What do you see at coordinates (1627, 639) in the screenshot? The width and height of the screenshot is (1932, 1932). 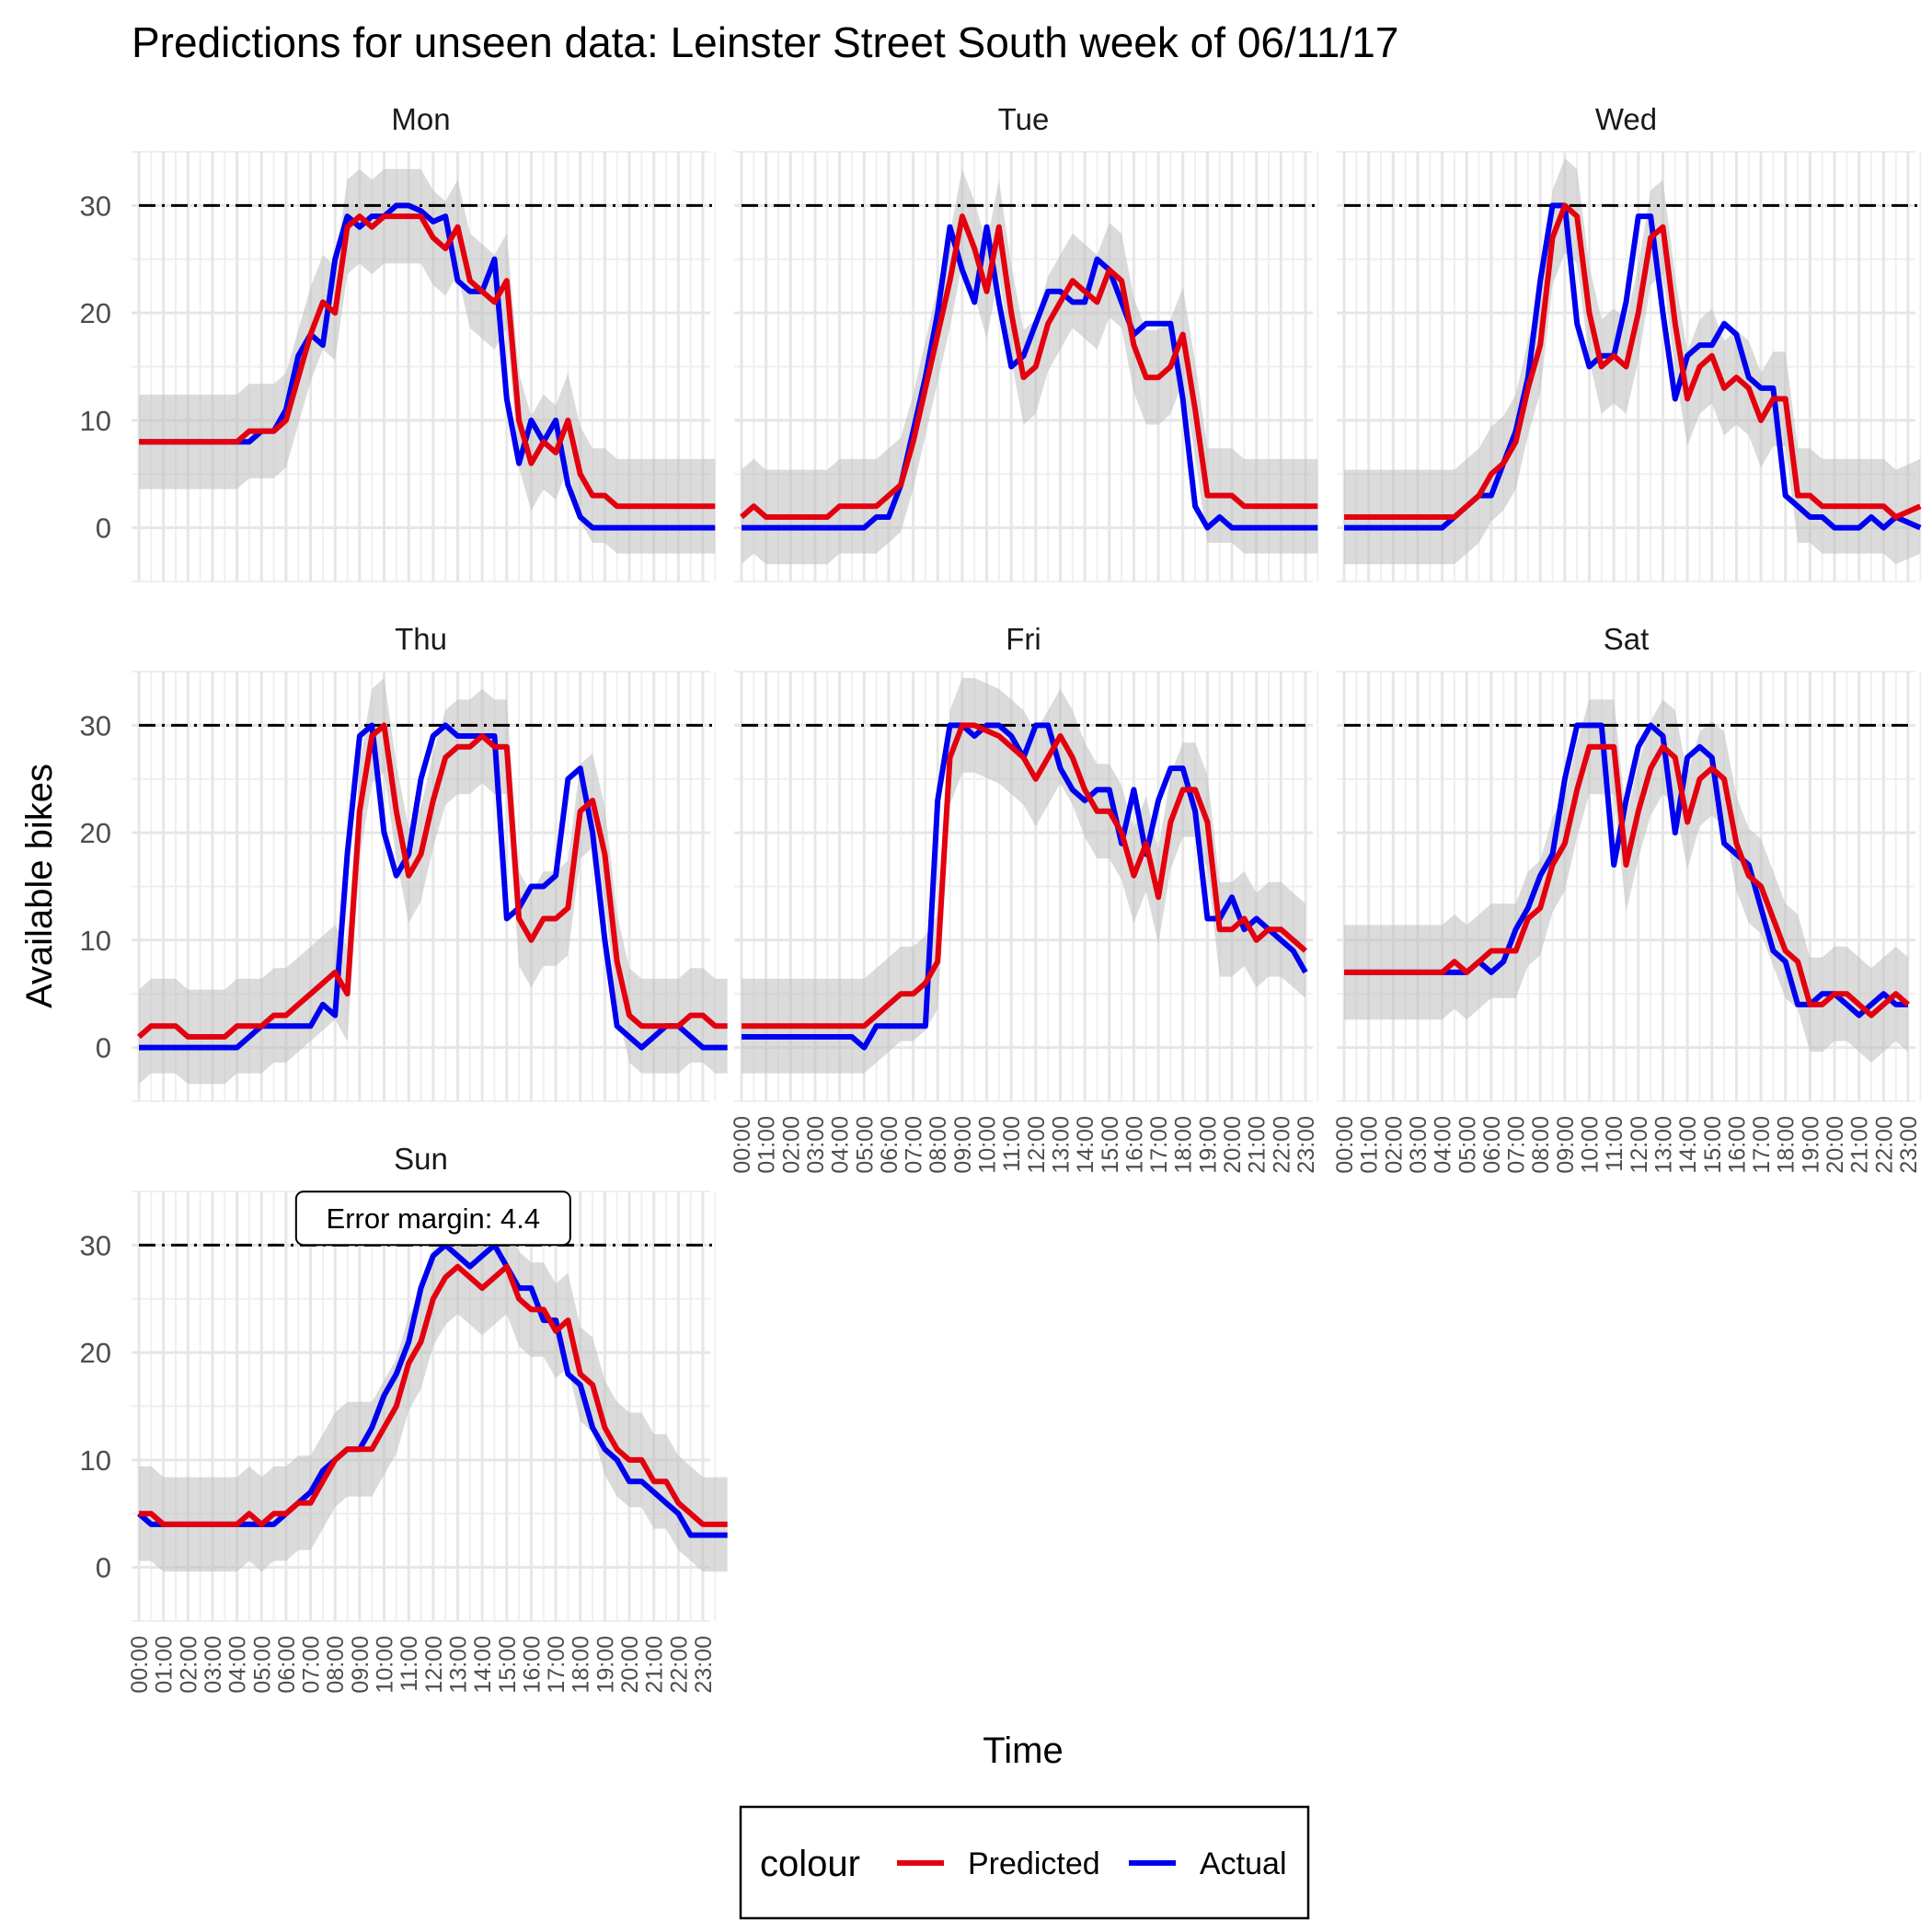 I see `panel-label: Sat` at bounding box center [1627, 639].